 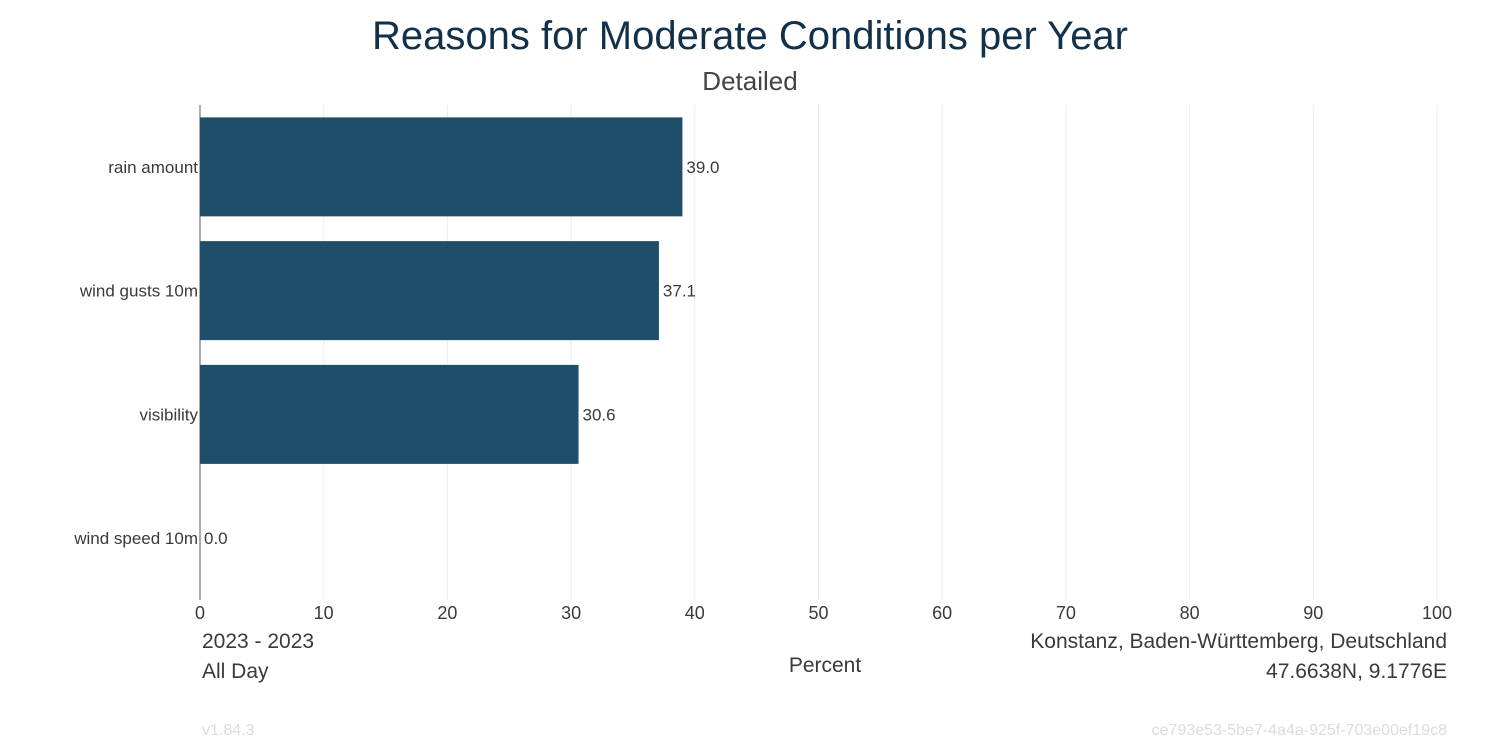 I want to click on category-label: visibility, so click(x=168, y=414).